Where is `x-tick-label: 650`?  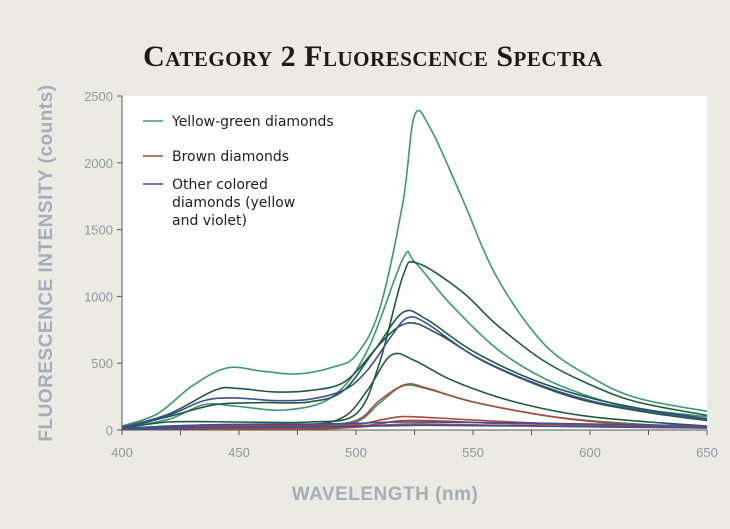 x-tick-label: 650 is located at coordinates (707, 452).